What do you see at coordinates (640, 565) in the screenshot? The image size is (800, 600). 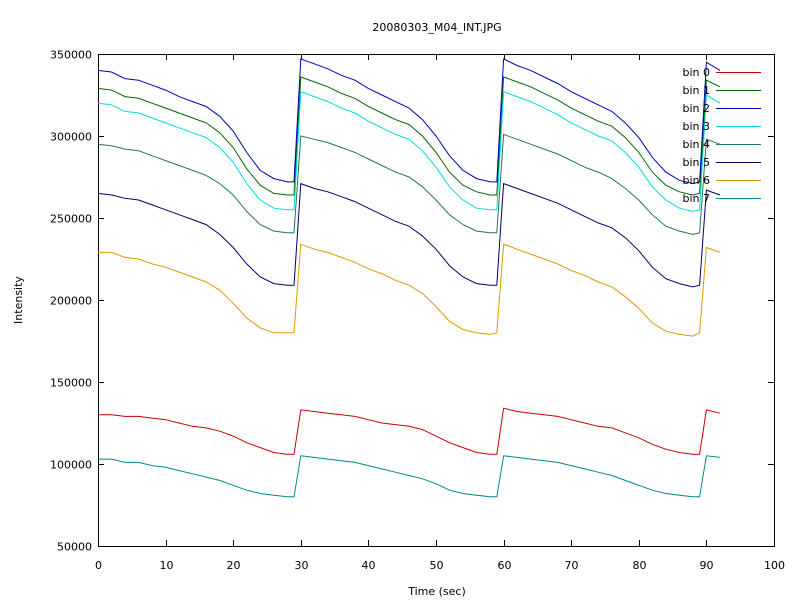 I see `x-tick-label: 80` at bounding box center [640, 565].